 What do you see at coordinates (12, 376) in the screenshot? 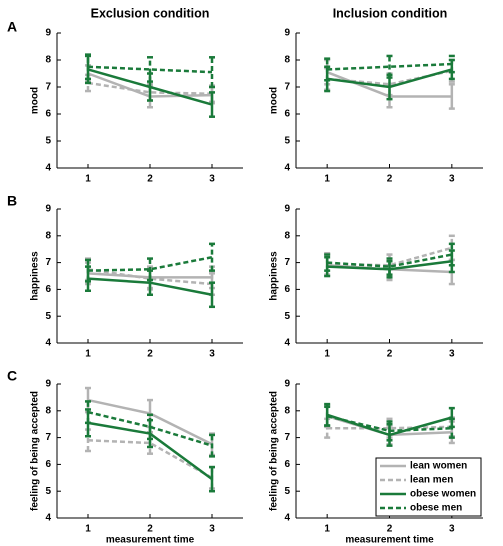
I see `row-label: C` at bounding box center [12, 376].